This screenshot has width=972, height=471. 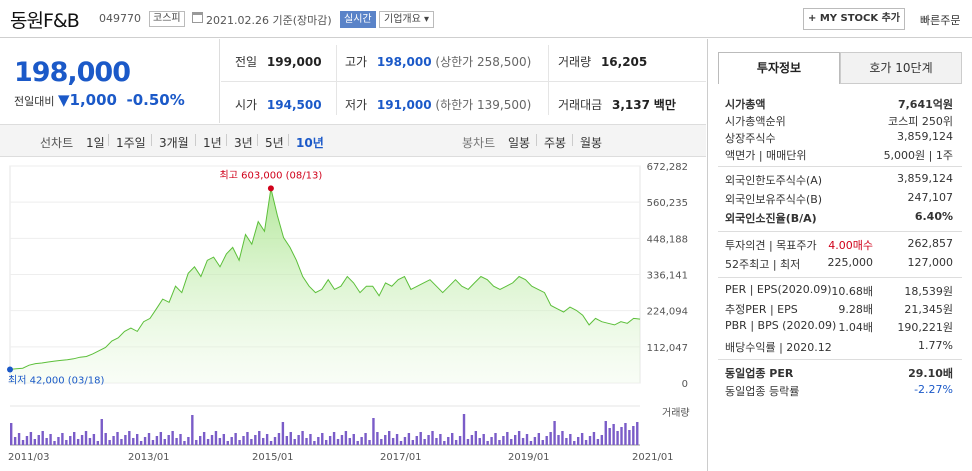 I want to click on row-value: 6.40%, so click(x=933, y=216).